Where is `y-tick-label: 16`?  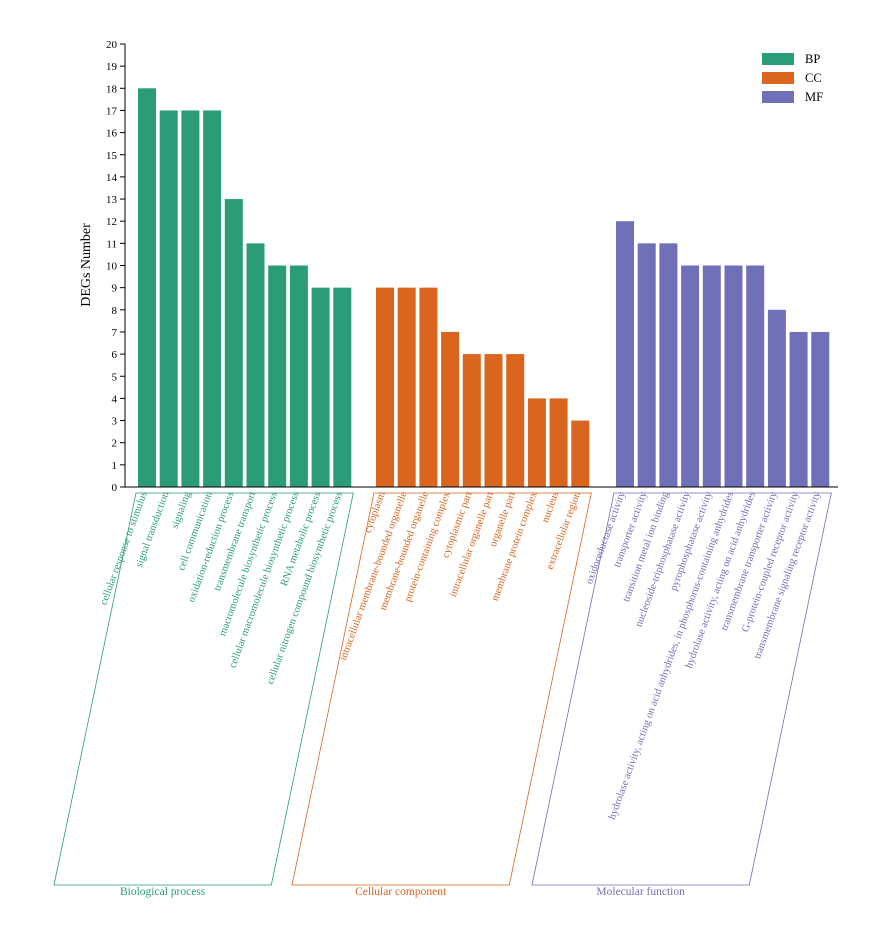 y-tick-label: 16 is located at coordinates (112, 134).